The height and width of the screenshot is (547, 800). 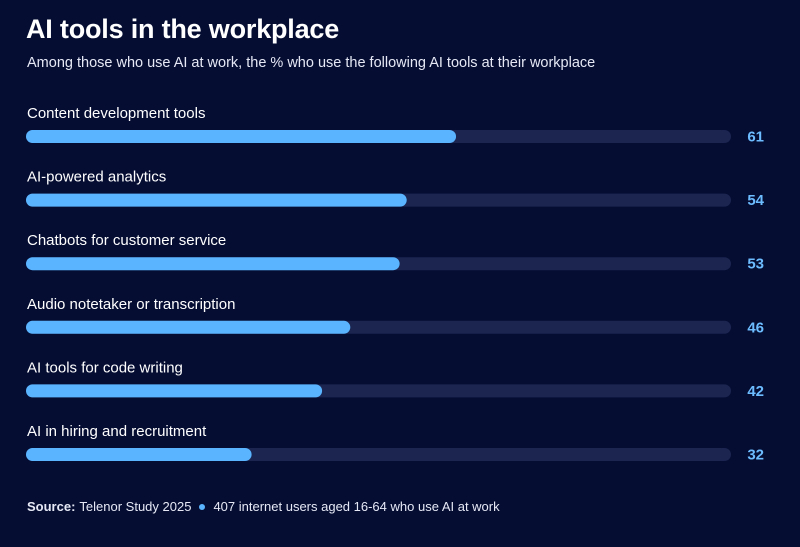 What do you see at coordinates (755, 391) in the screenshot?
I see `value-label: 42` at bounding box center [755, 391].